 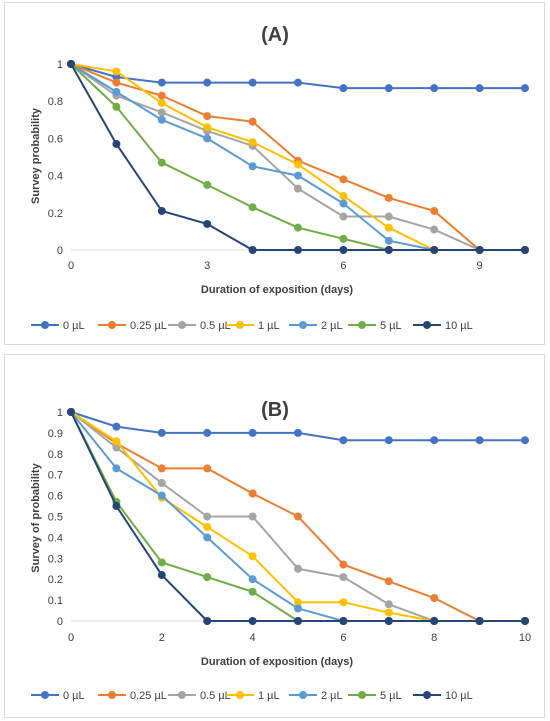 What do you see at coordinates (525, 638) in the screenshot?
I see `x-tick-label: 10` at bounding box center [525, 638].